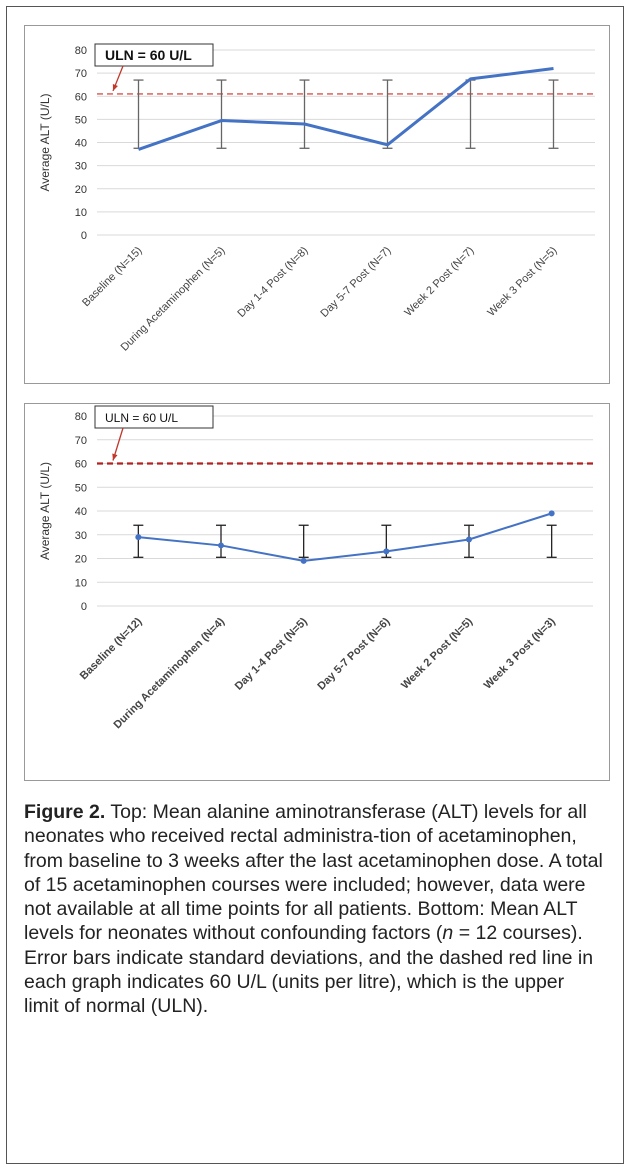 Image resolution: width=632 pixels, height=1171 pixels. What do you see at coordinates (112, 277) in the screenshot?
I see `x-tick-label: Baseline (N=15)` at bounding box center [112, 277].